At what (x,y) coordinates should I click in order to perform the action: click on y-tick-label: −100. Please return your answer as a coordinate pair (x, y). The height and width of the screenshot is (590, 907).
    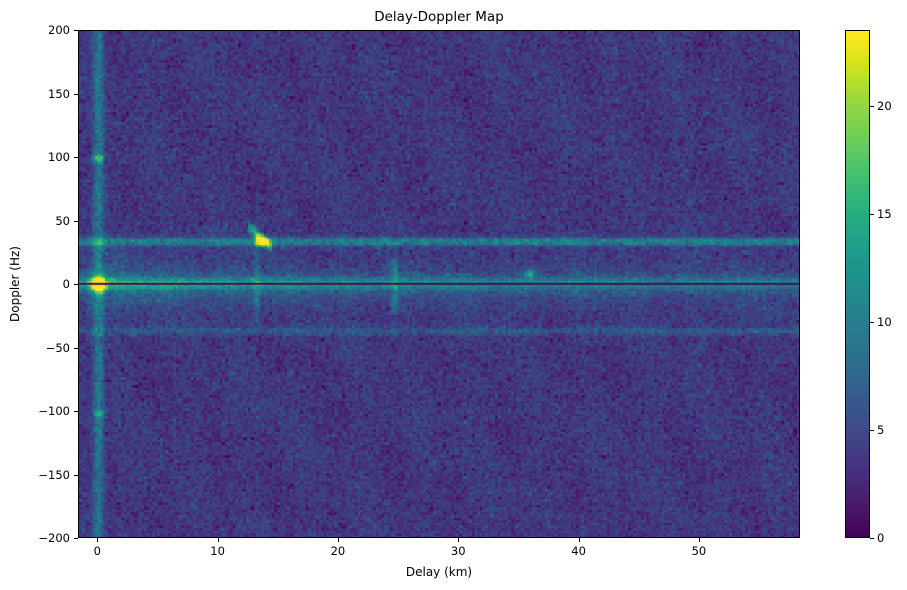
    Looking at the image, I should click on (54, 411).